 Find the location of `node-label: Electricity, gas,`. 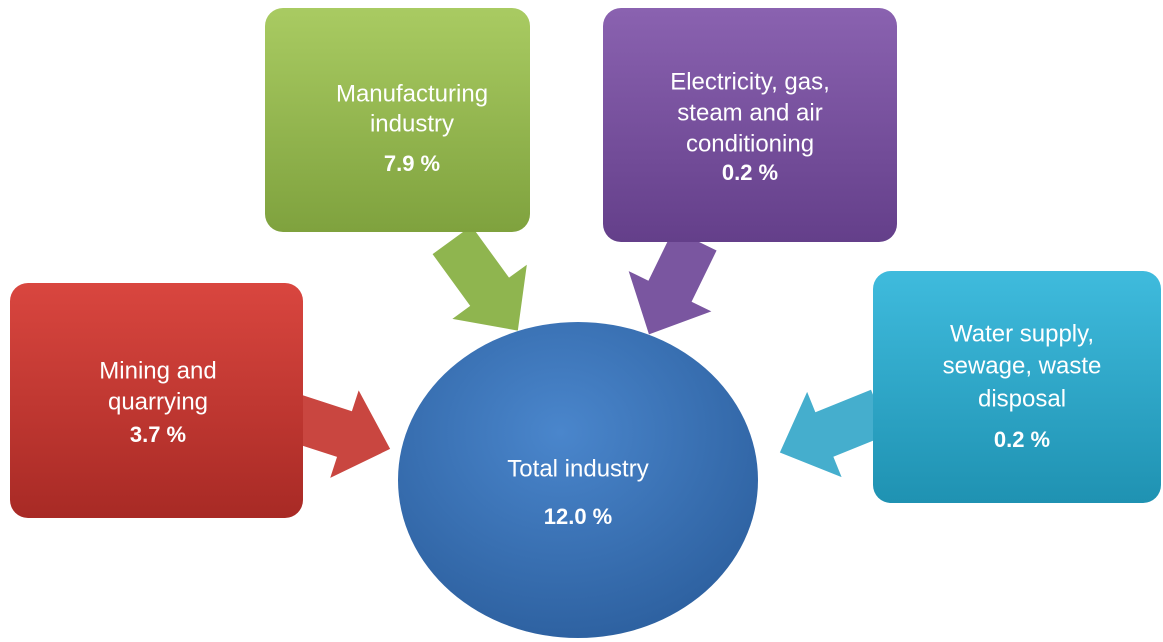

node-label: Electricity, gas, is located at coordinates (750, 81).